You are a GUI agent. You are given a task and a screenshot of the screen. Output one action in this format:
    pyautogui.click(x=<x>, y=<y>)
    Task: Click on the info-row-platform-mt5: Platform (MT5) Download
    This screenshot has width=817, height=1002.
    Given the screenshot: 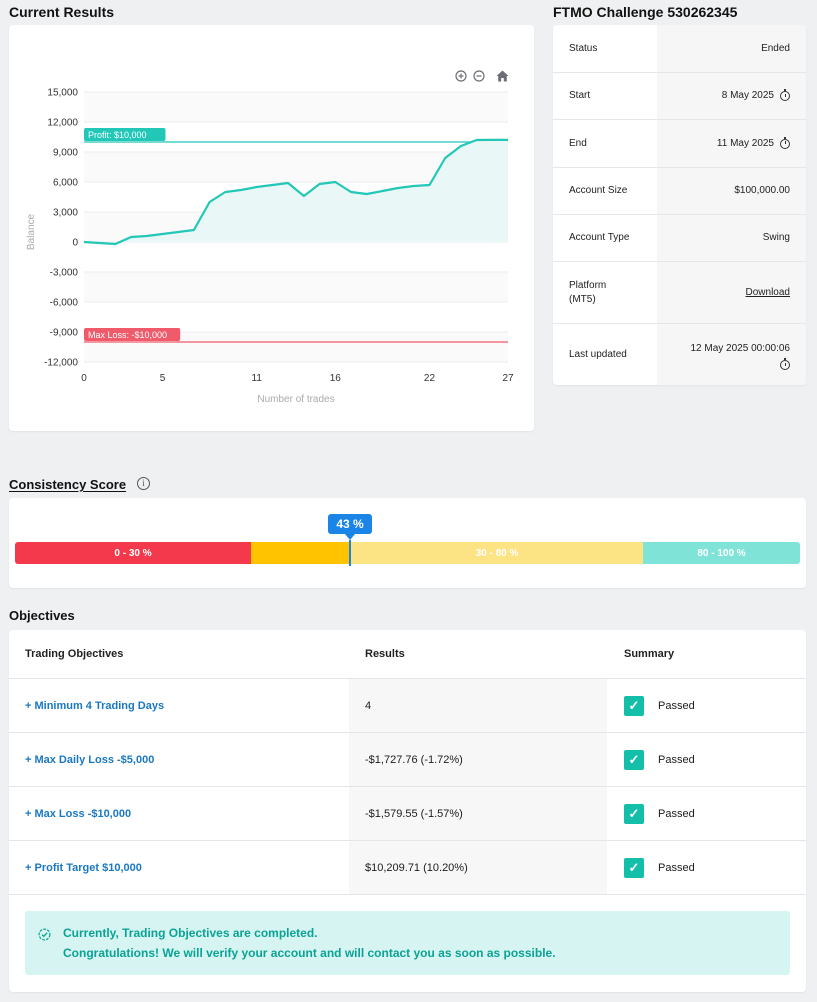 What is the action you would take?
    pyautogui.click(x=679, y=293)
    